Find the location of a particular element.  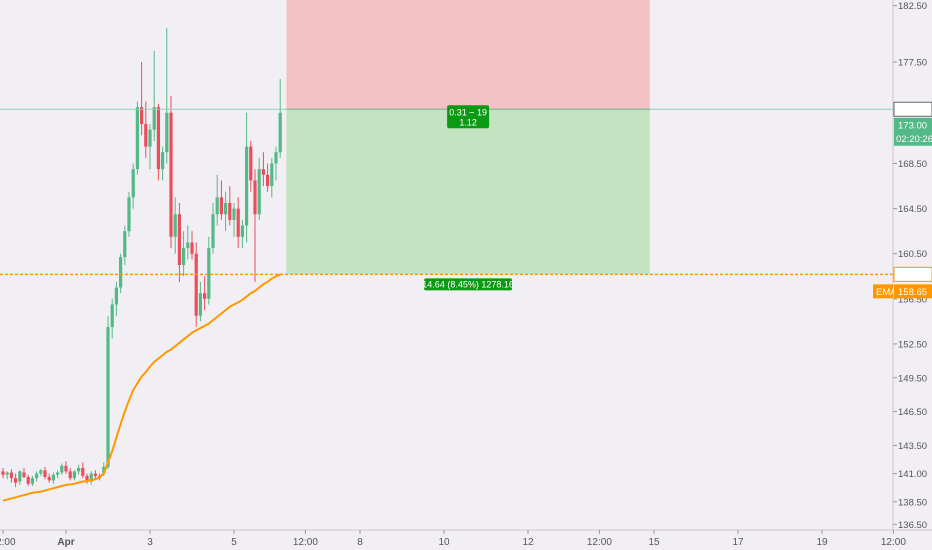

ema-line is located at coordinates (141, 387).